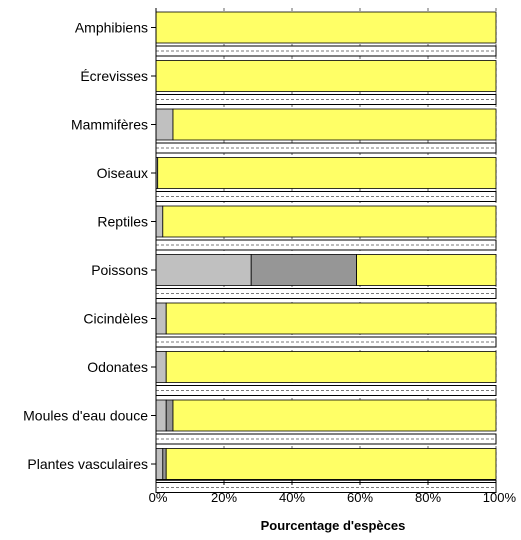 This screenshot has height=540, width=521. Describe the element at coordinates (117, 367) in the screenshot. I see `category-label: Odonates` at that location.